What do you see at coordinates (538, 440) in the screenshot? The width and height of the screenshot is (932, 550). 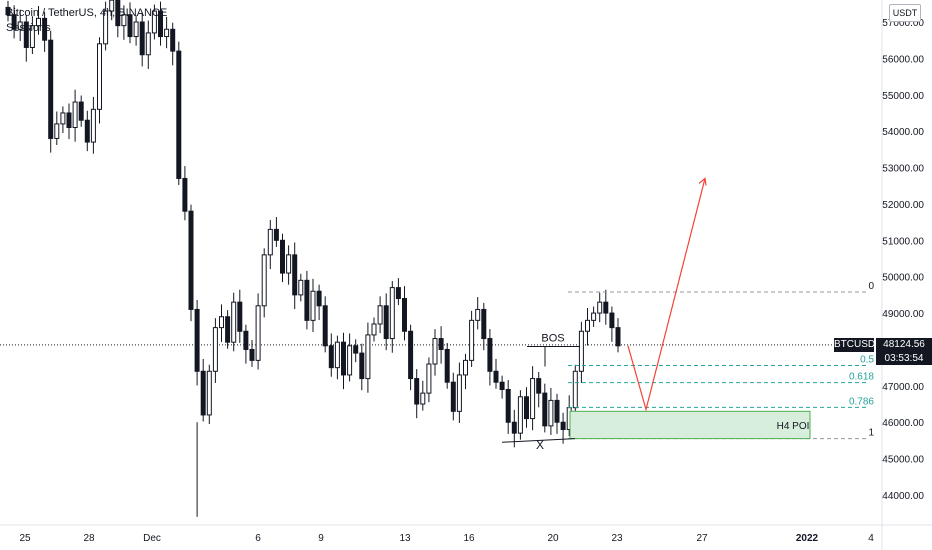 I see `sweep-line` at bounding box center [538, 440].